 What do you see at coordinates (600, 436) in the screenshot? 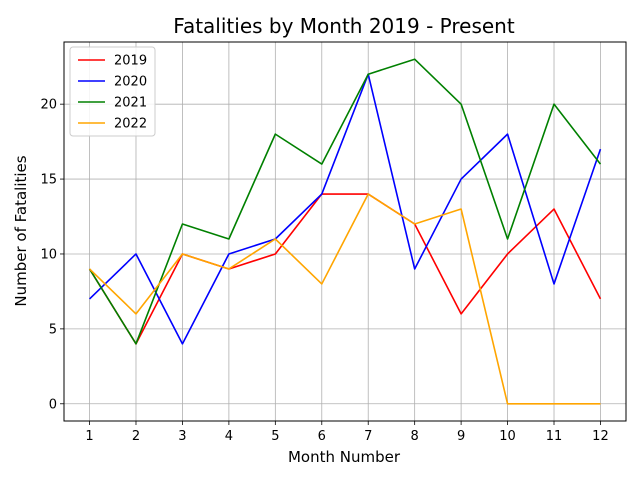
I see `x-tick-label: 12` at bounding box center [600, 436].